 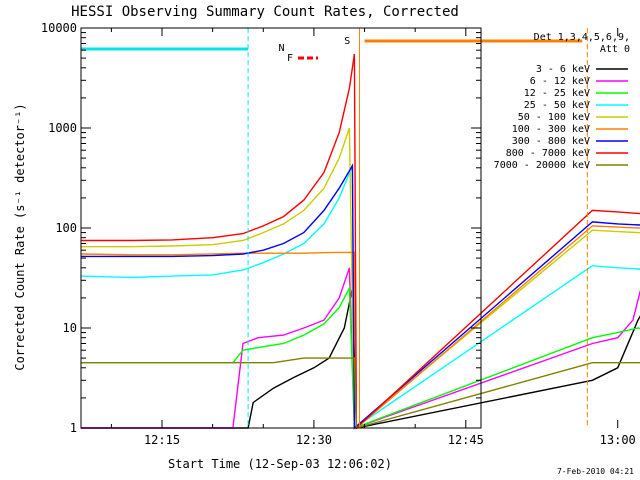 I want to click on legend-header-line-1: Det 1,3,4,5,6,9,, so click(x=582, y=37).